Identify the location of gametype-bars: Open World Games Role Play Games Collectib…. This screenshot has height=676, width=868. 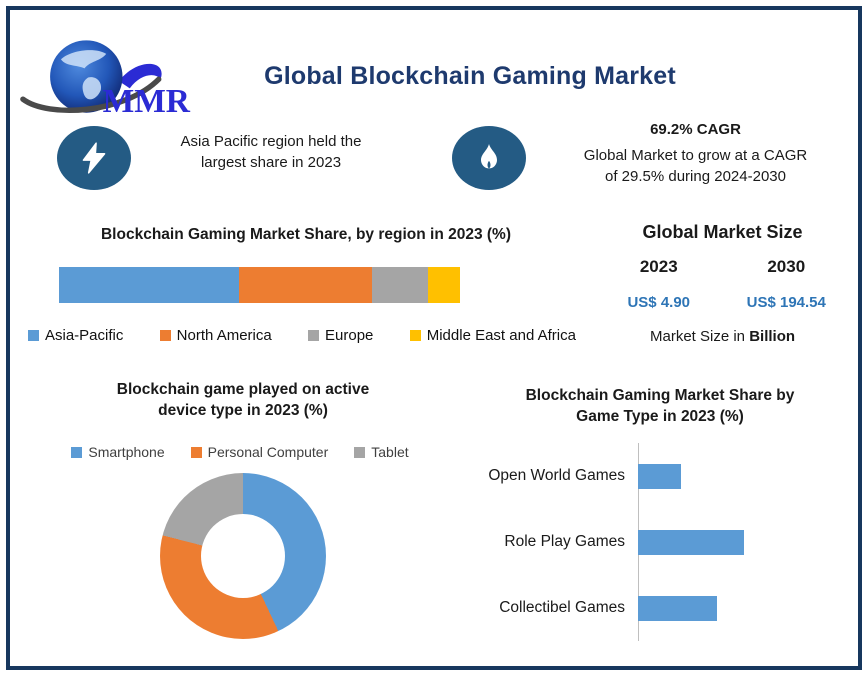
(655, 542).